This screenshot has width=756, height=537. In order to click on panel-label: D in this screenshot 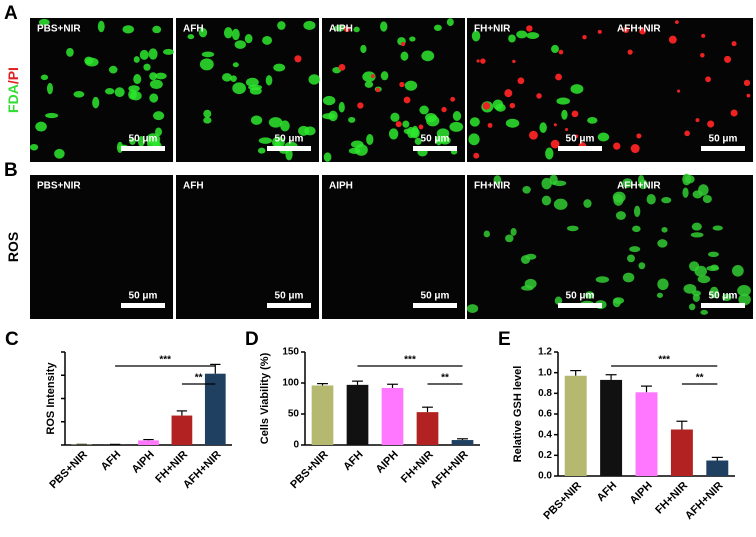, I will do `click(252, 339)`.